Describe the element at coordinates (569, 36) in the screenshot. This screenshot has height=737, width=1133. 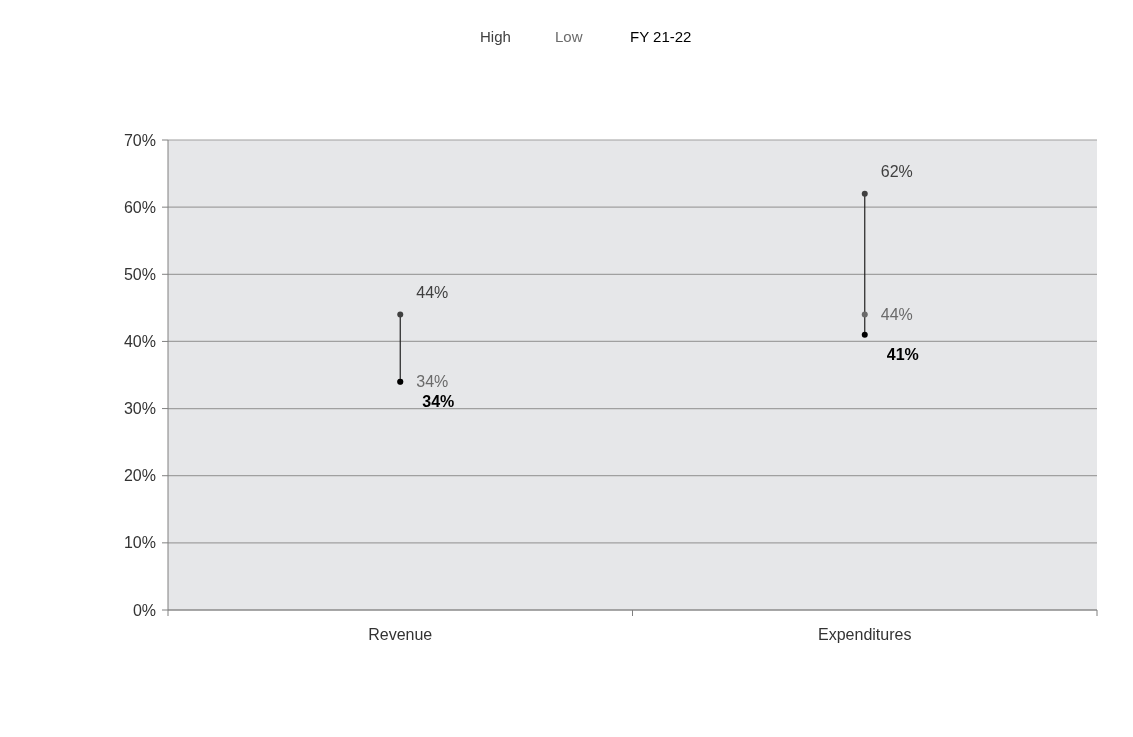
I see `text: Low` at that location.